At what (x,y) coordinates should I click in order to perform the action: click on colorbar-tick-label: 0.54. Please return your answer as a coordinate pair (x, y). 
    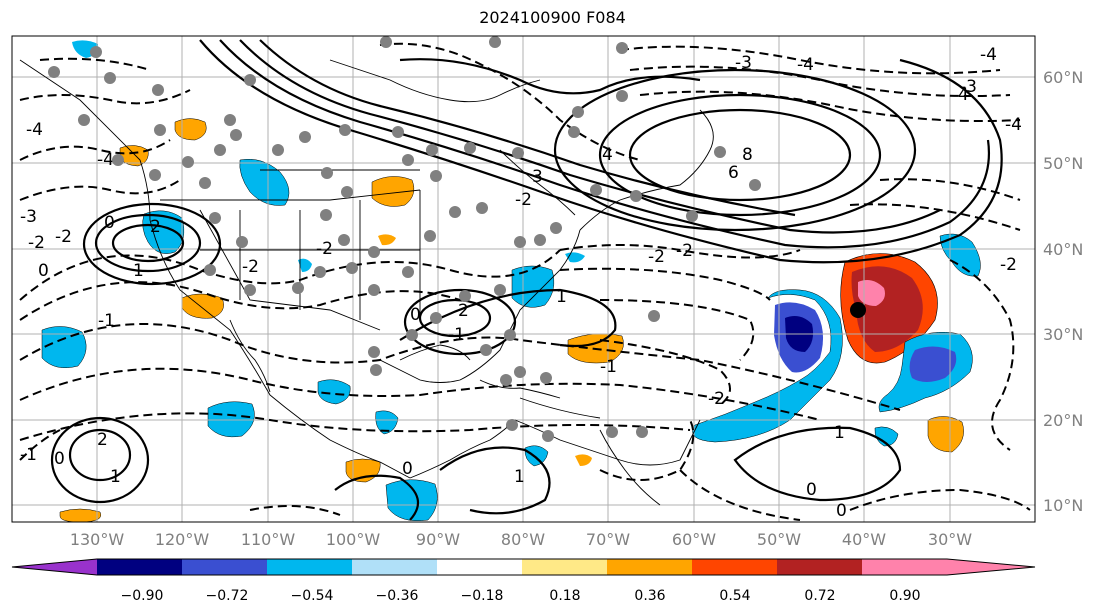
    Looking at the image, I should click on (734, 596).